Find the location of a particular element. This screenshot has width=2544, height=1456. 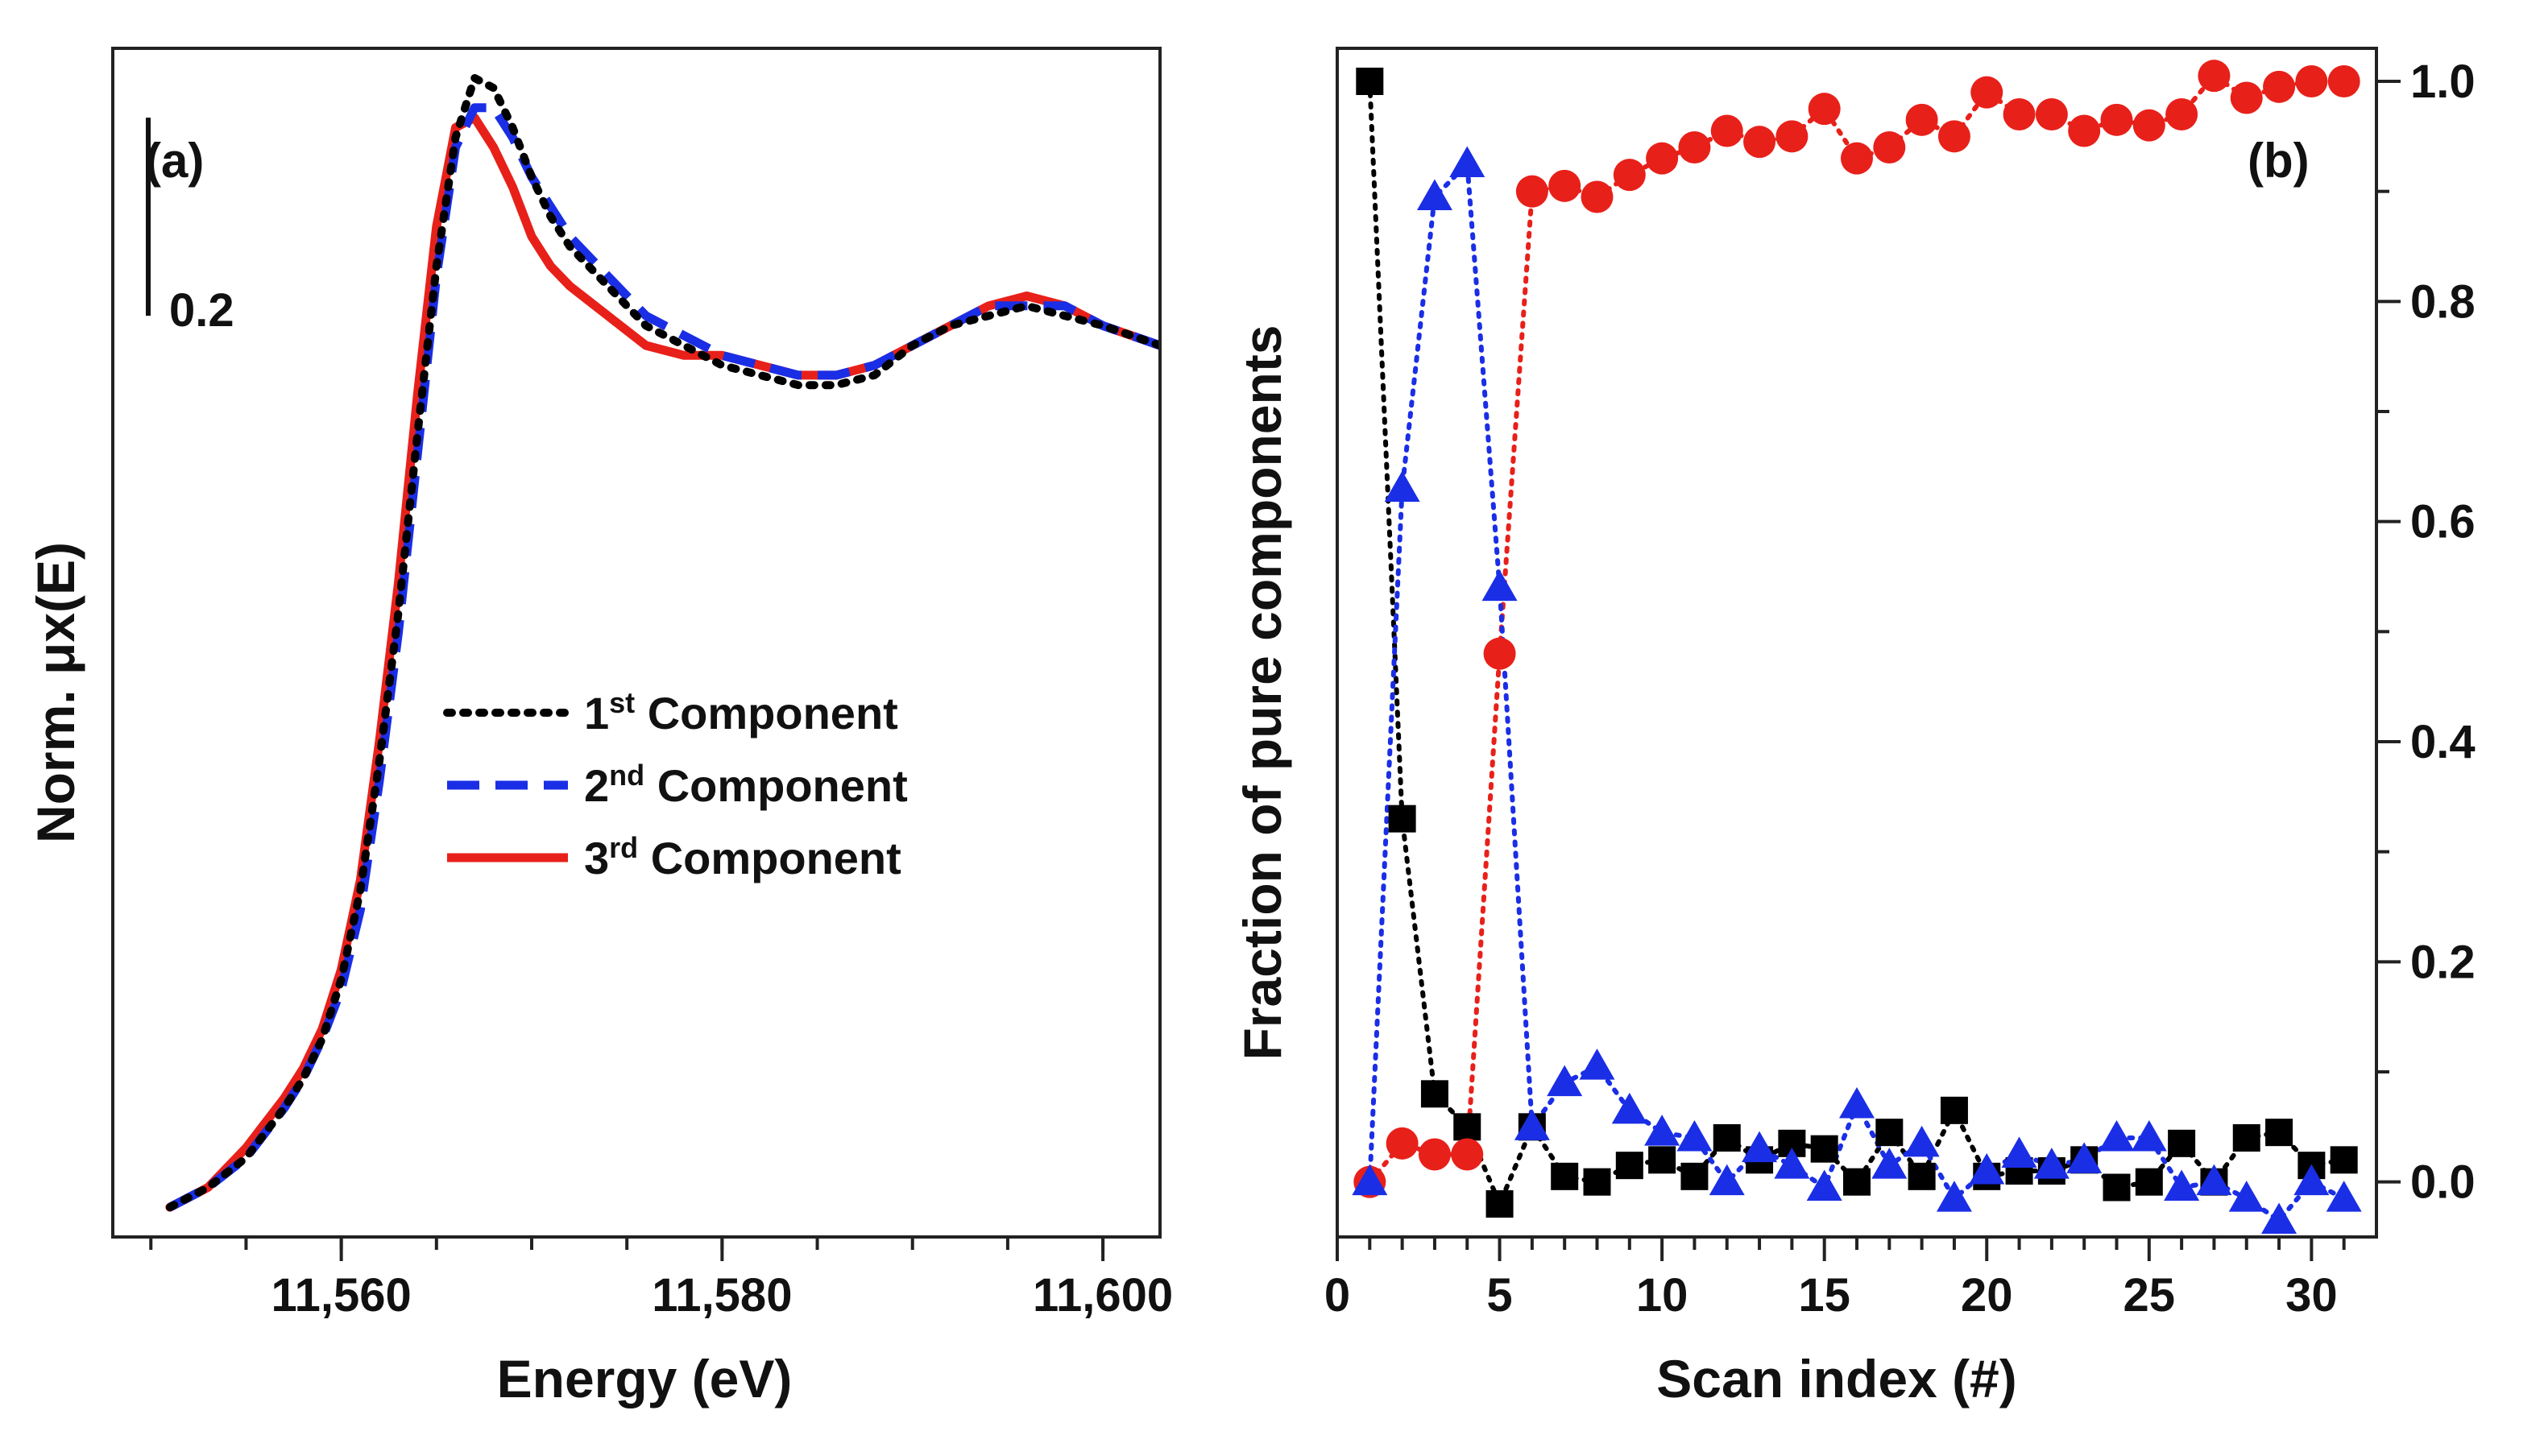

panel-a-label: (a) is located at coordinates (174, 161).